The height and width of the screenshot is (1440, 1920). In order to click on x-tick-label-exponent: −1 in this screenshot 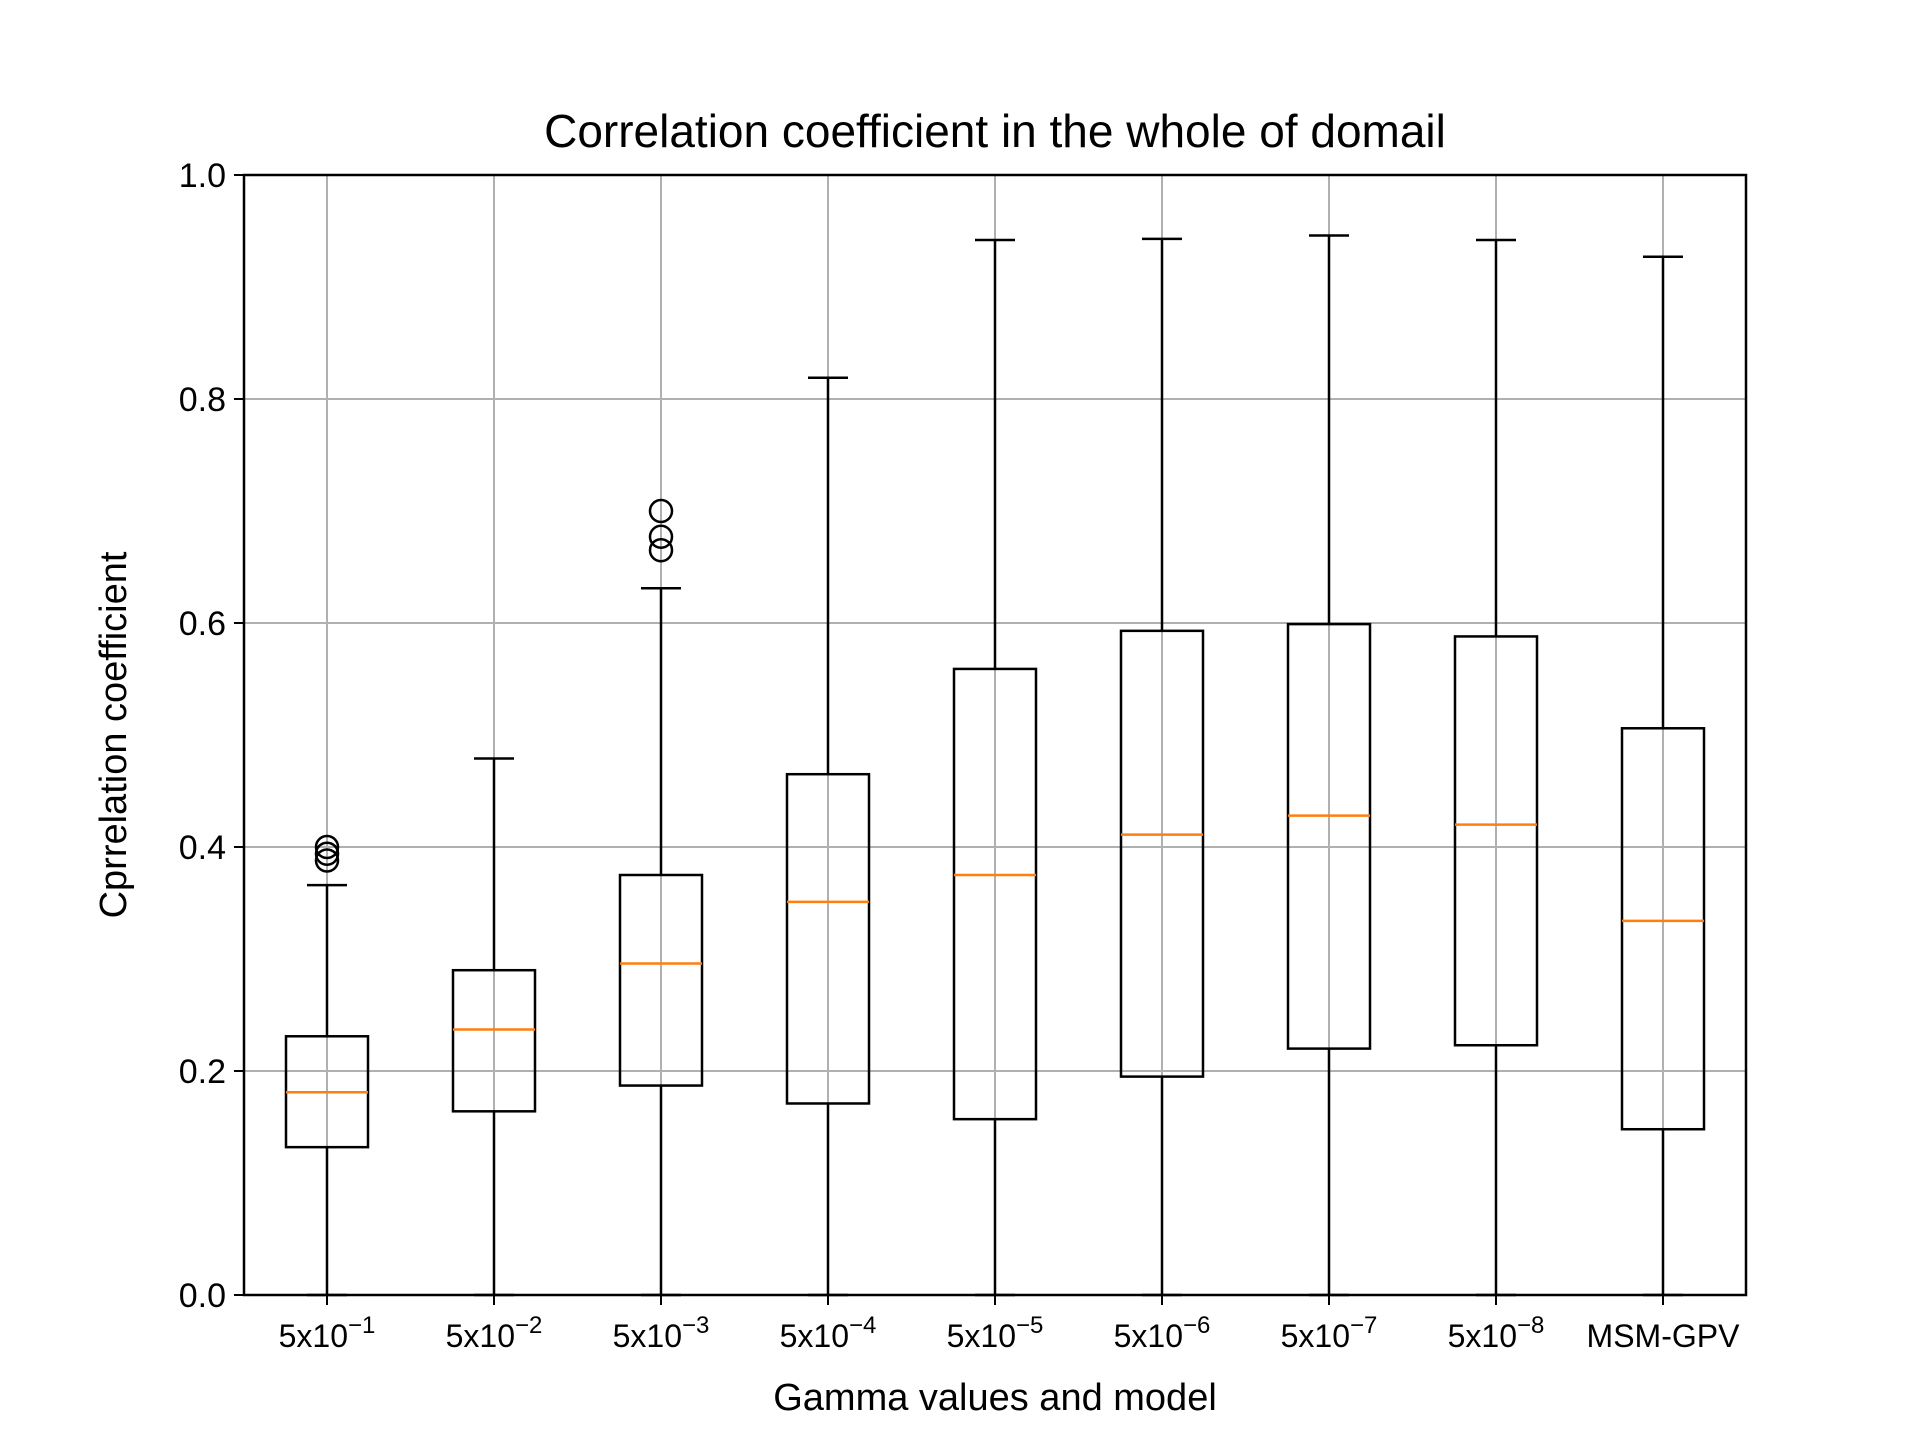, I will do `click(361, 1325)`.